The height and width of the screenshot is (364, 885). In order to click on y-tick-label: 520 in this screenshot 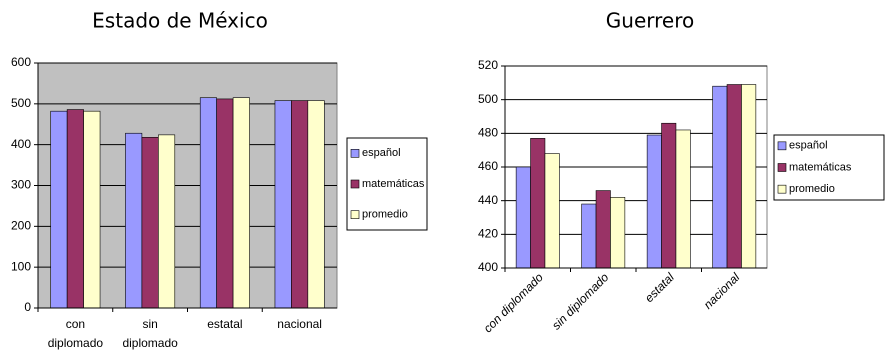, I will do `click(488, 65)`.